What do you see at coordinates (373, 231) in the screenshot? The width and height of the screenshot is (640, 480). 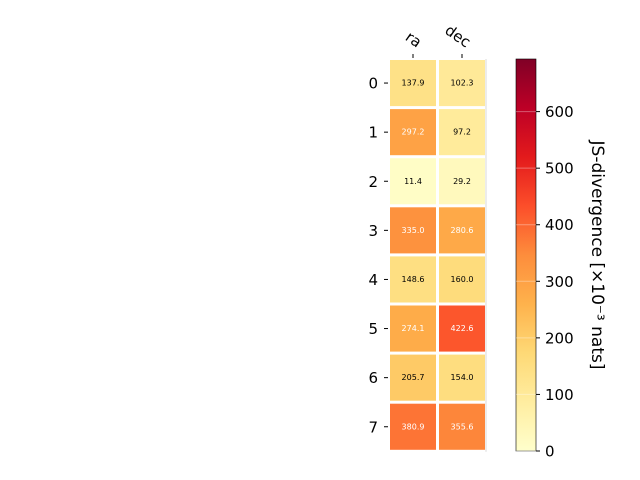 I see `y-tick-label: 3` at bounding box center [373, 231].